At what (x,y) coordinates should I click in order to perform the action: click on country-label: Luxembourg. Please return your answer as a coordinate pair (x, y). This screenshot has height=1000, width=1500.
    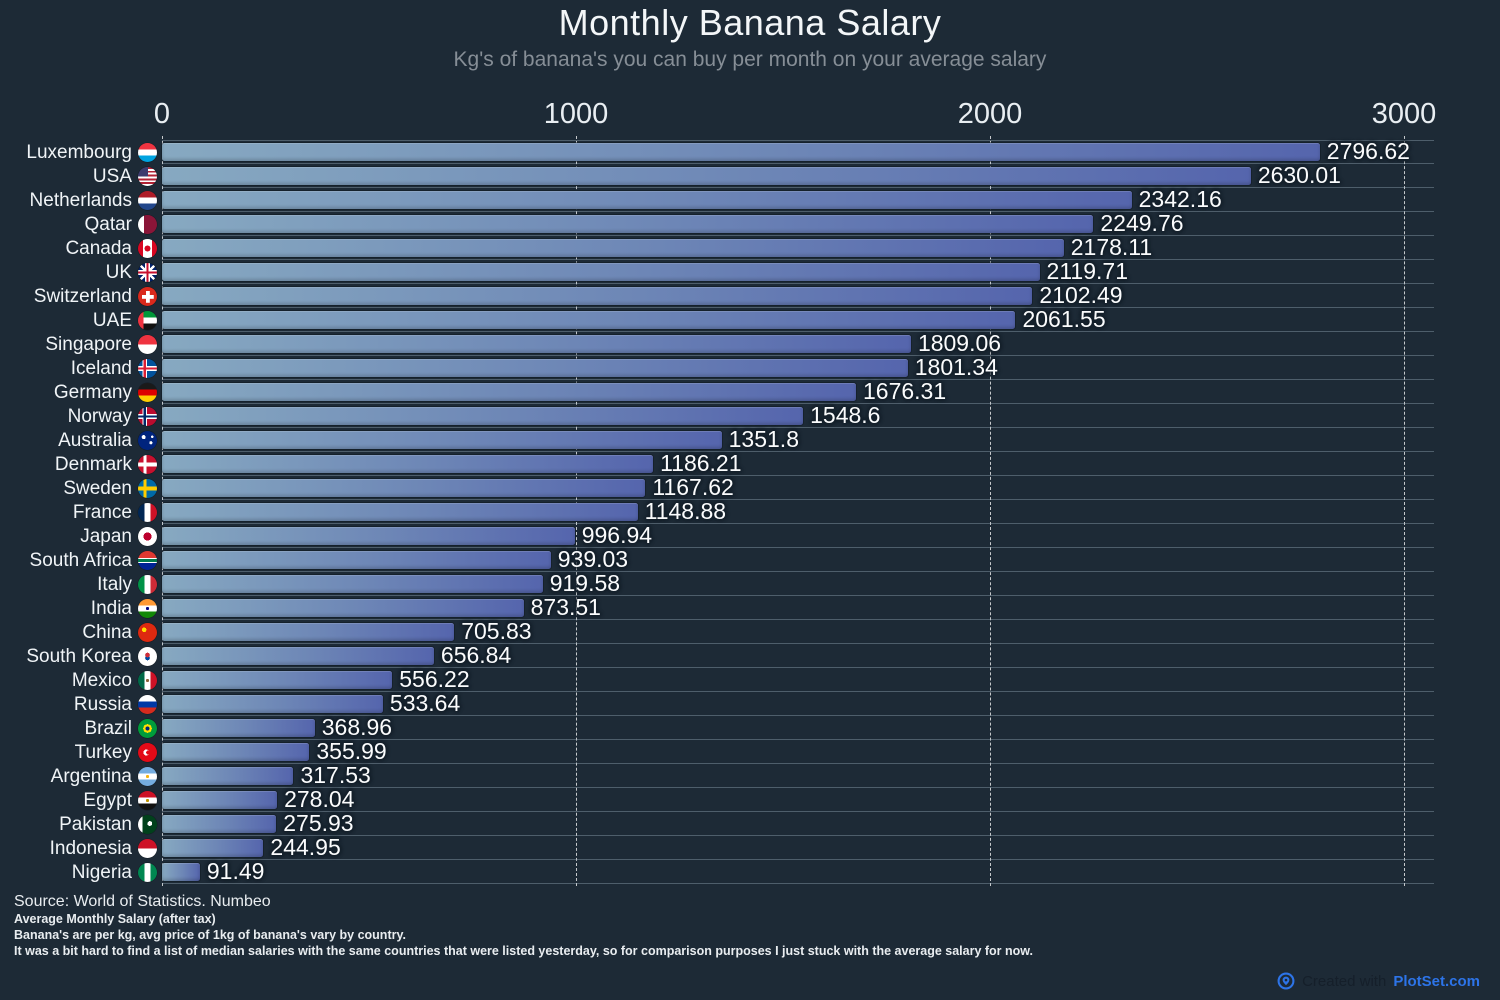
    Looking at the image, I should click on (79, 152).